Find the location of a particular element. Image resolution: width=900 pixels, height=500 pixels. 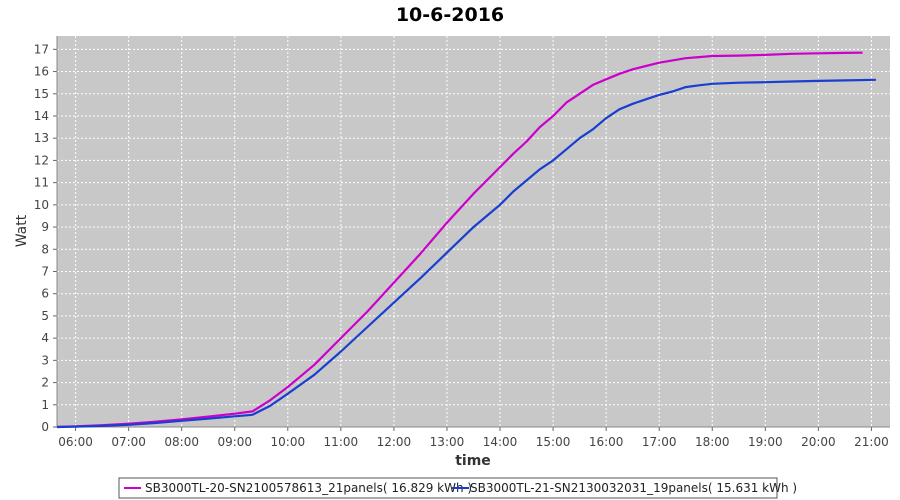

x-tick-label: 13:00 is located at coordinates (447, 442).